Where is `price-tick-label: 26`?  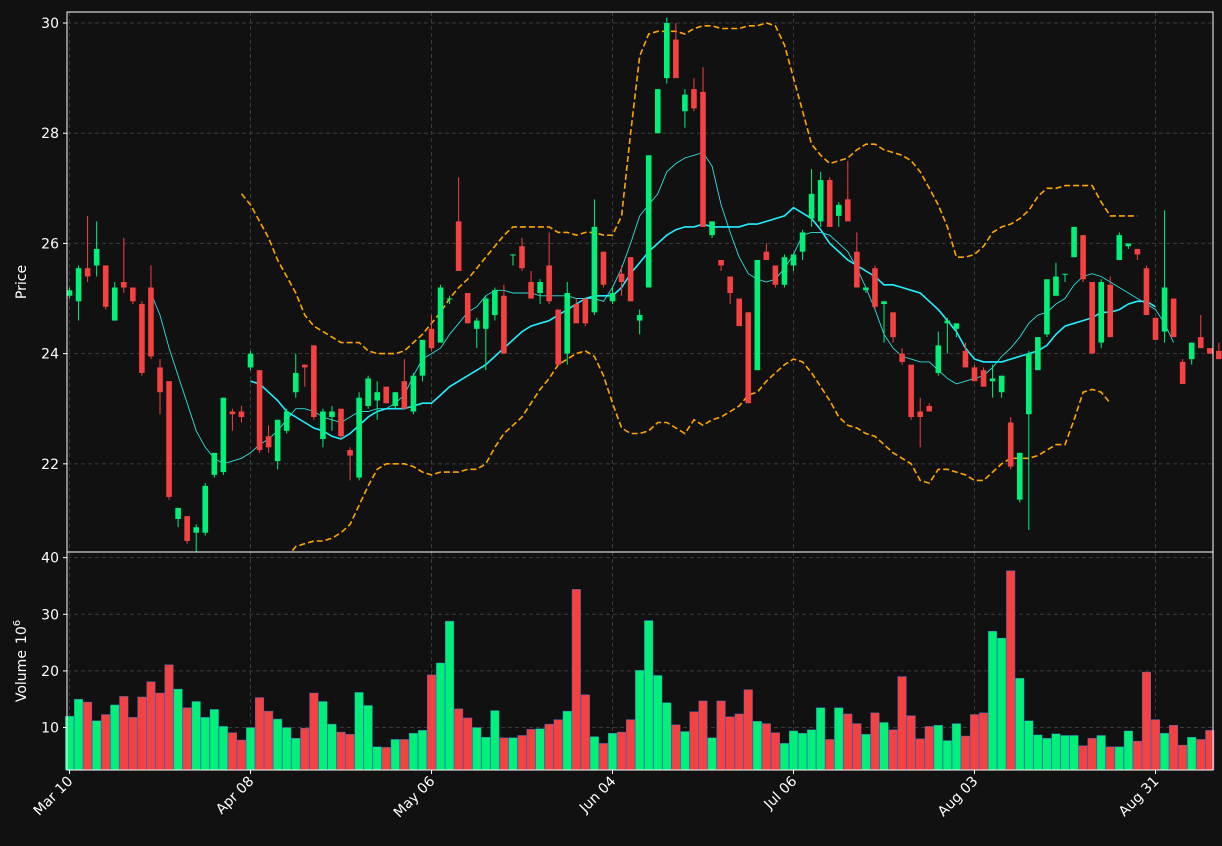
price-tick-label: 26 is located at coordinates (50, 244).